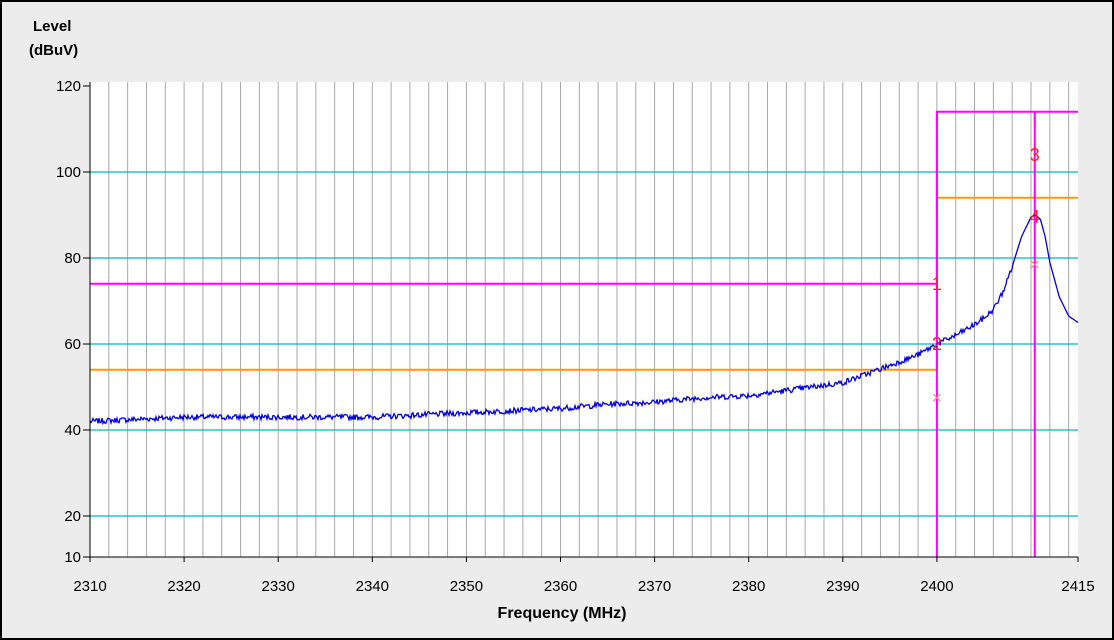 The image size is (1114, 640). What do you see at coordinates (72, 258) in the screenshot?
I see `y-tick-label: 80` at bounding box center [72, 258].